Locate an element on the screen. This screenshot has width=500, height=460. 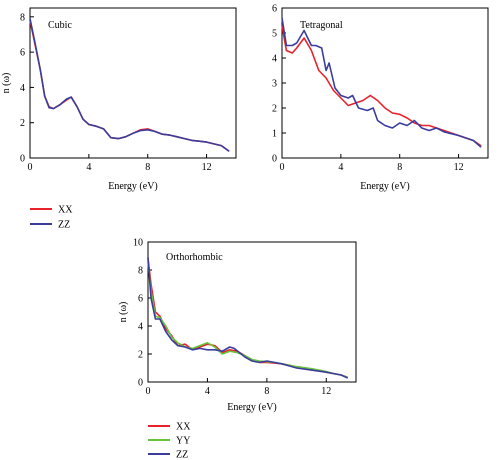
legend: XX ZZ is located at coordinates (51, 218).